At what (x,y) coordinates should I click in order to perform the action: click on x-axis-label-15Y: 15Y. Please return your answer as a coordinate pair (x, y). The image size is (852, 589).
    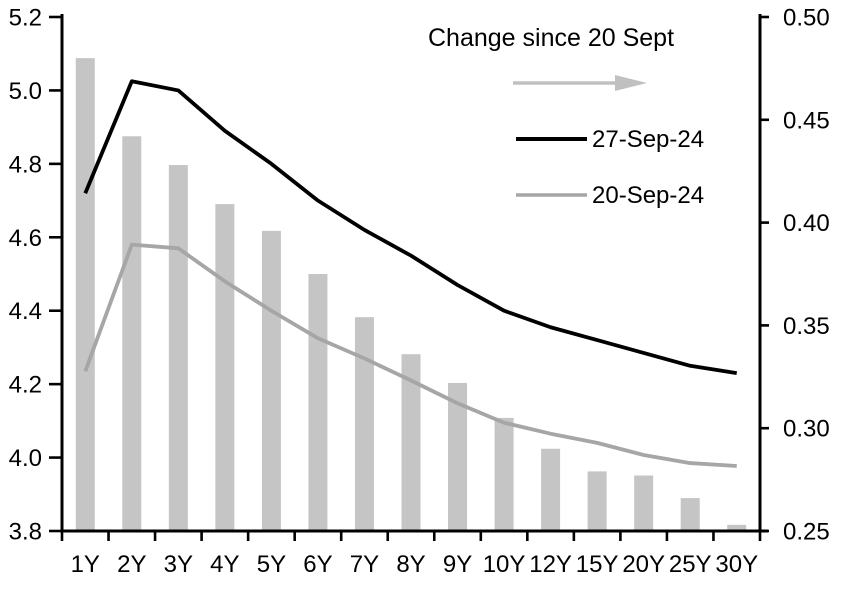
    Looking at the image, I should click on (597, 564).